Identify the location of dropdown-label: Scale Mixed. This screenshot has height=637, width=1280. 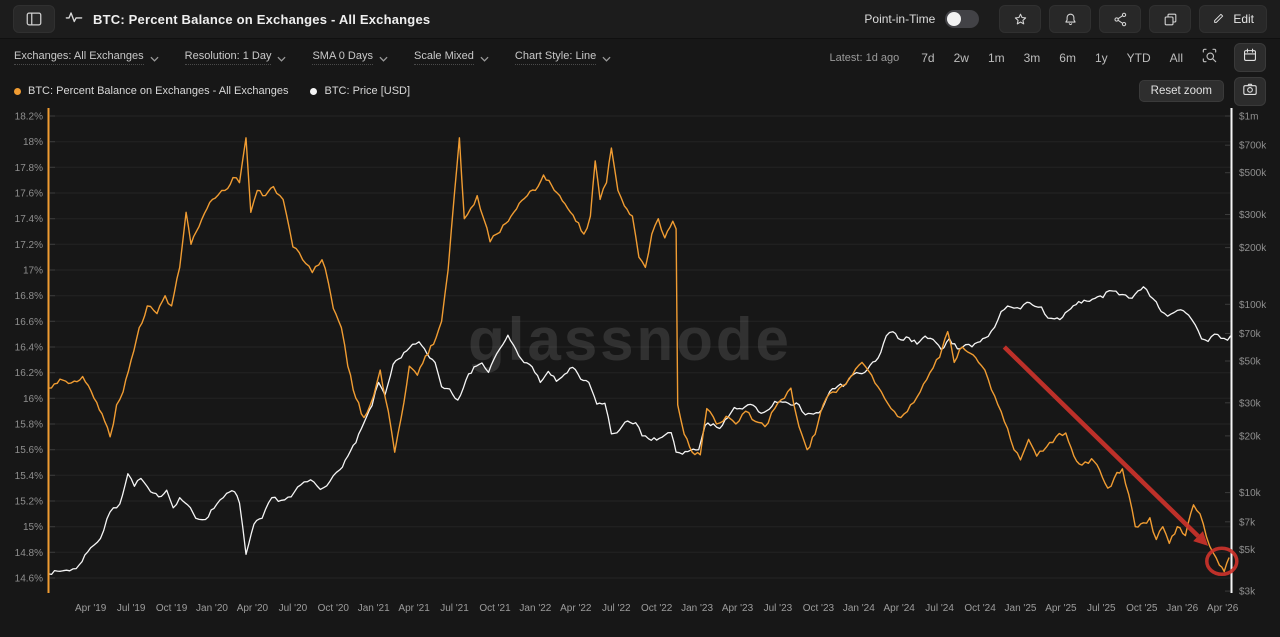
(444, 57).